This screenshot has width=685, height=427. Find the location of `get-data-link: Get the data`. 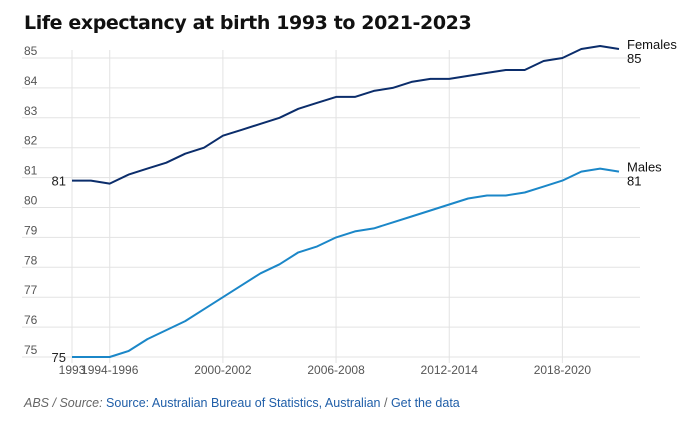

get-data-link: Get the data is located at coordinates (425, 403).